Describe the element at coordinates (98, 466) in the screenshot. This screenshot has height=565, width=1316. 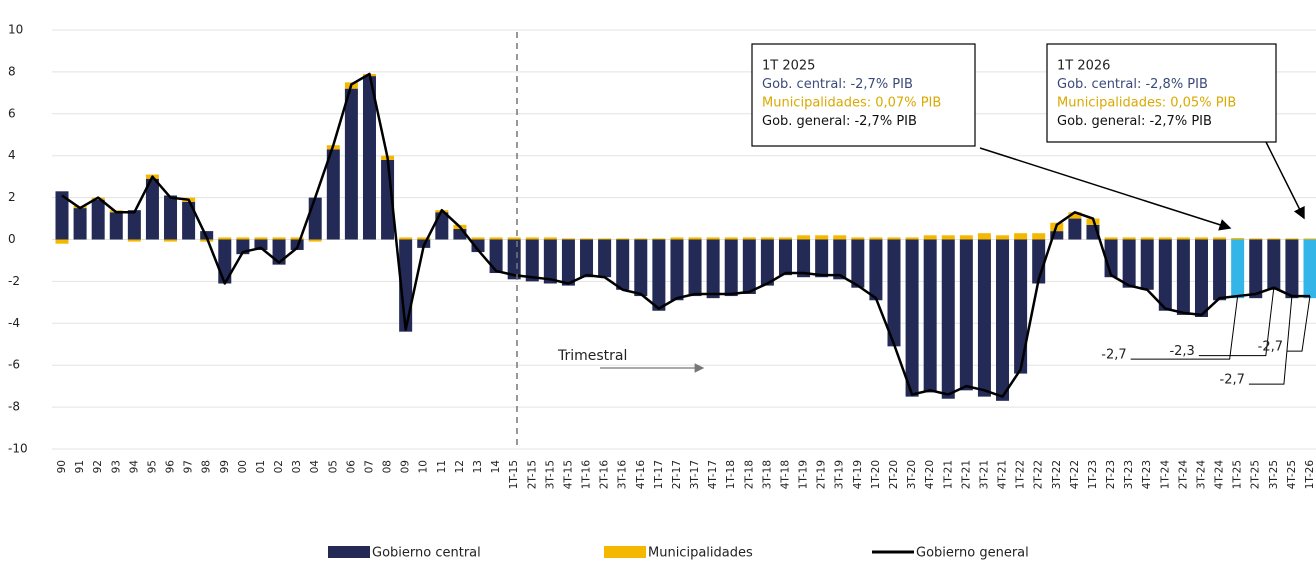
I see `x-tick-label: 92` at that location.